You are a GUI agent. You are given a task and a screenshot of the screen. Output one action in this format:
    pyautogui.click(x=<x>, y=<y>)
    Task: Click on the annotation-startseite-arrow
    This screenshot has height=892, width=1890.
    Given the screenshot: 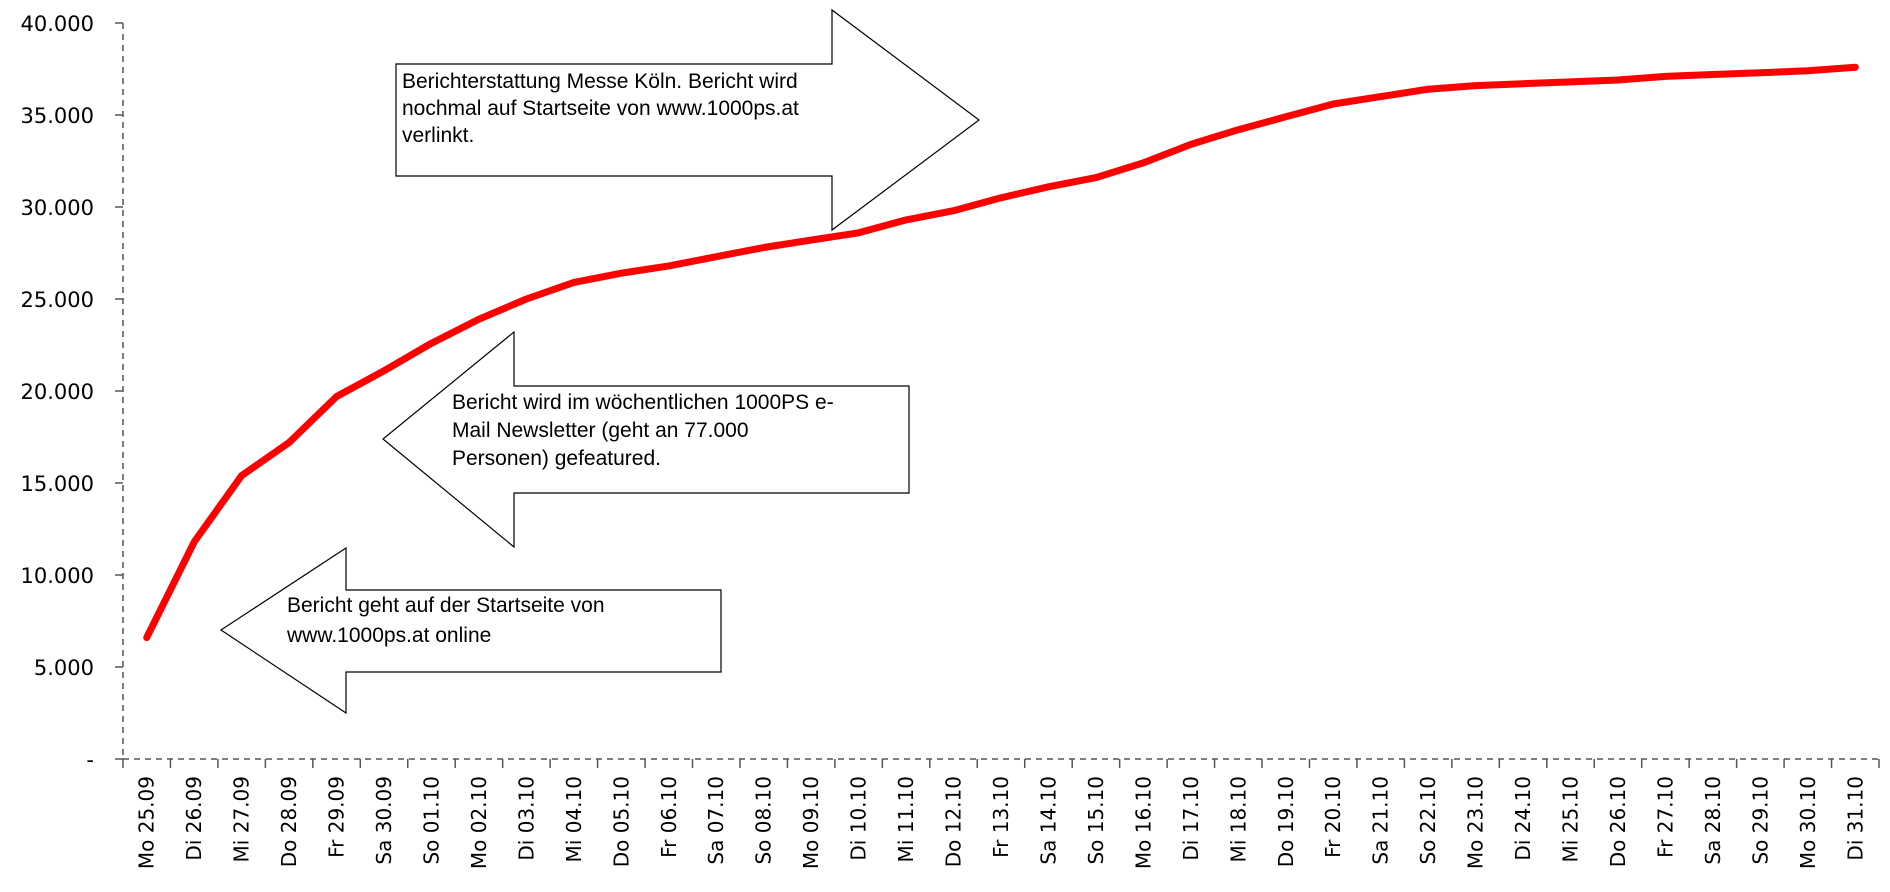 What is the action you would take?
    pyautogui.click(x=470, y=630)
    